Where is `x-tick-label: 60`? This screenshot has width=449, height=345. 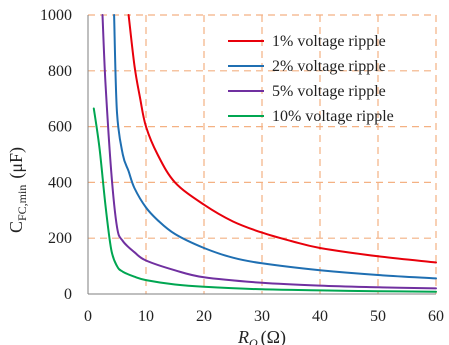
x-tick-label: 60 is located at coordinates (436, 316).